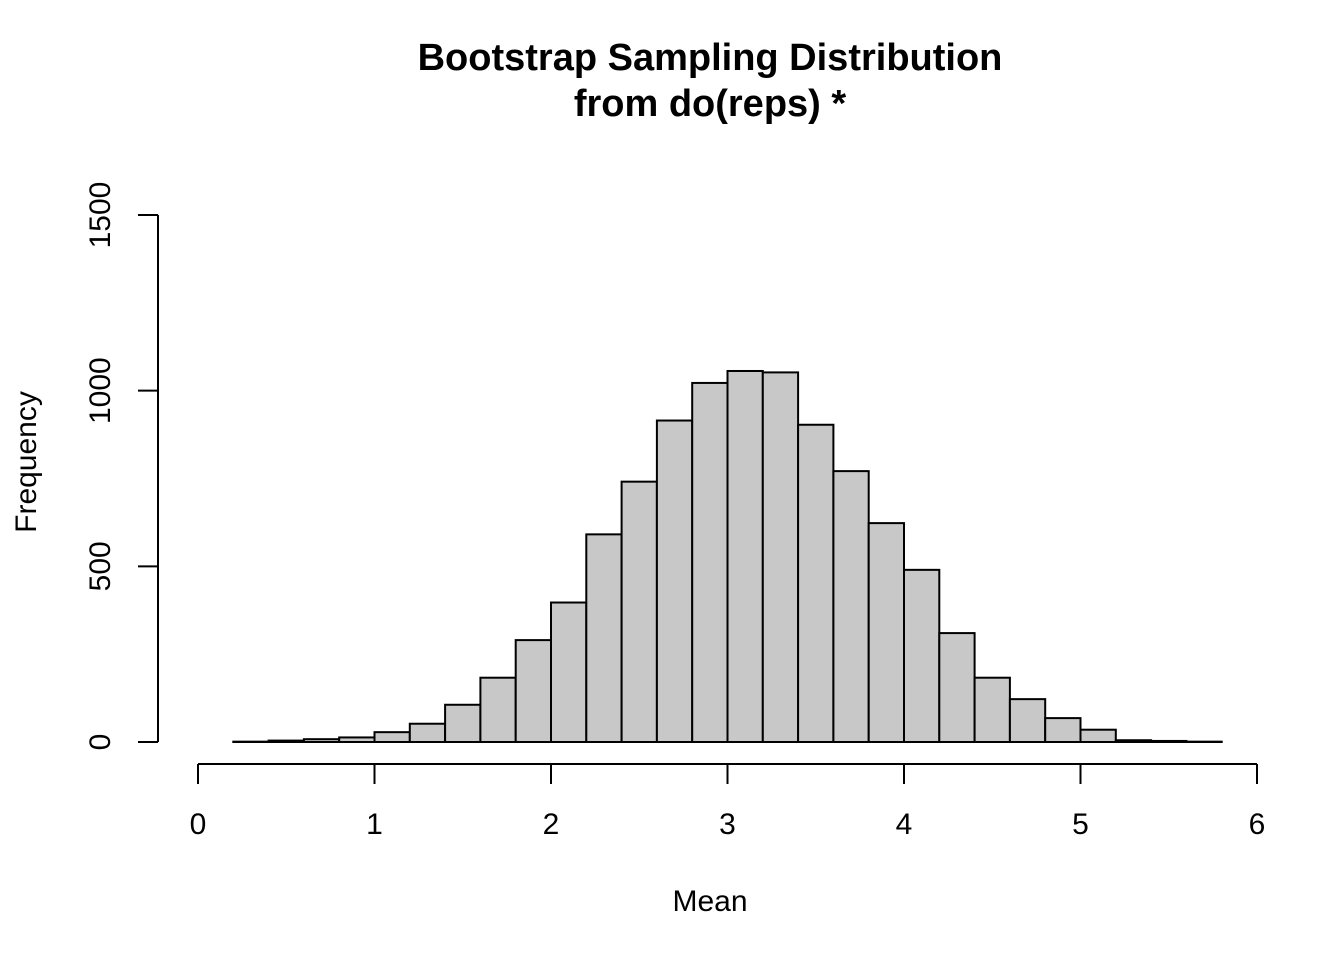 This screenshot has height=960, width=1344. I want to click on x-axis: 0 1 2 3 4 5 6, so click(728, 802).